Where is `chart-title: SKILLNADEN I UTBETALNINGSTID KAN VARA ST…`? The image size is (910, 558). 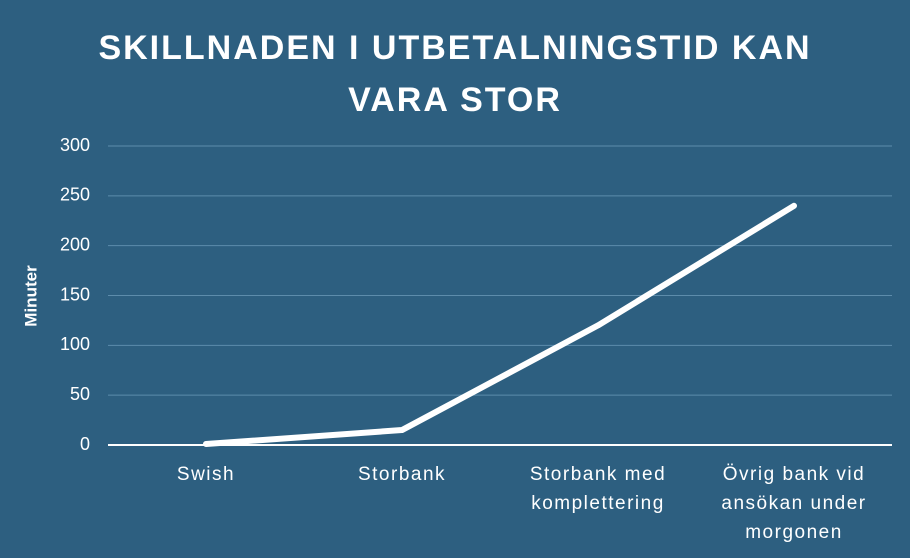
chart-title: SKILLNADEN I UTBETALNINGSTID KAN VARA ST… is located at coordinates (455, 74).